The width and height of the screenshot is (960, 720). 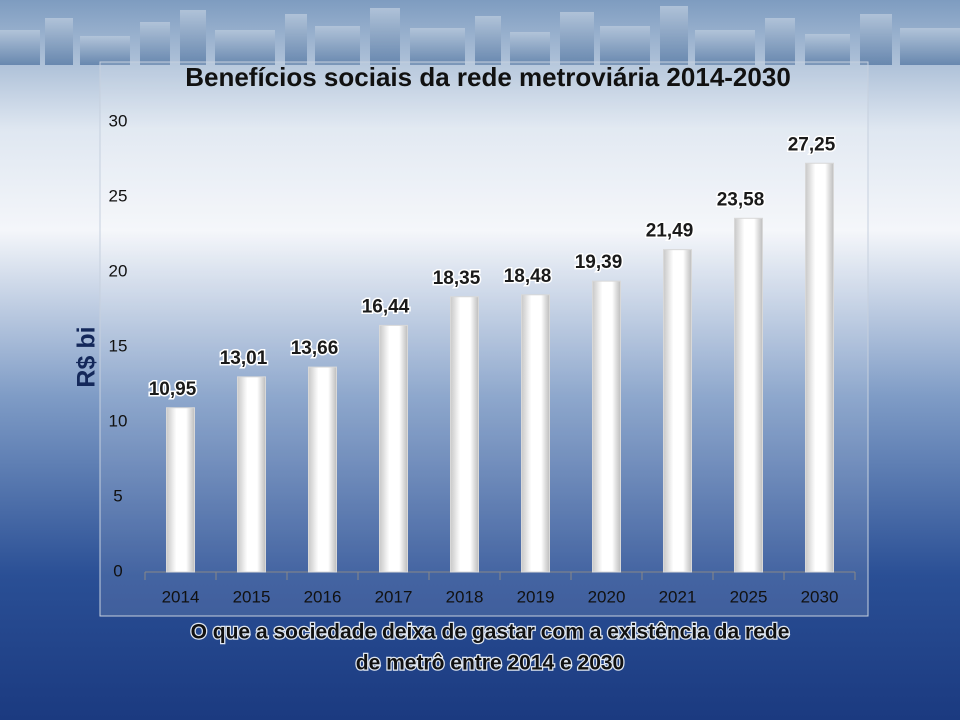 I want to click on value-label: 23,58, so click(x=741, y=199).